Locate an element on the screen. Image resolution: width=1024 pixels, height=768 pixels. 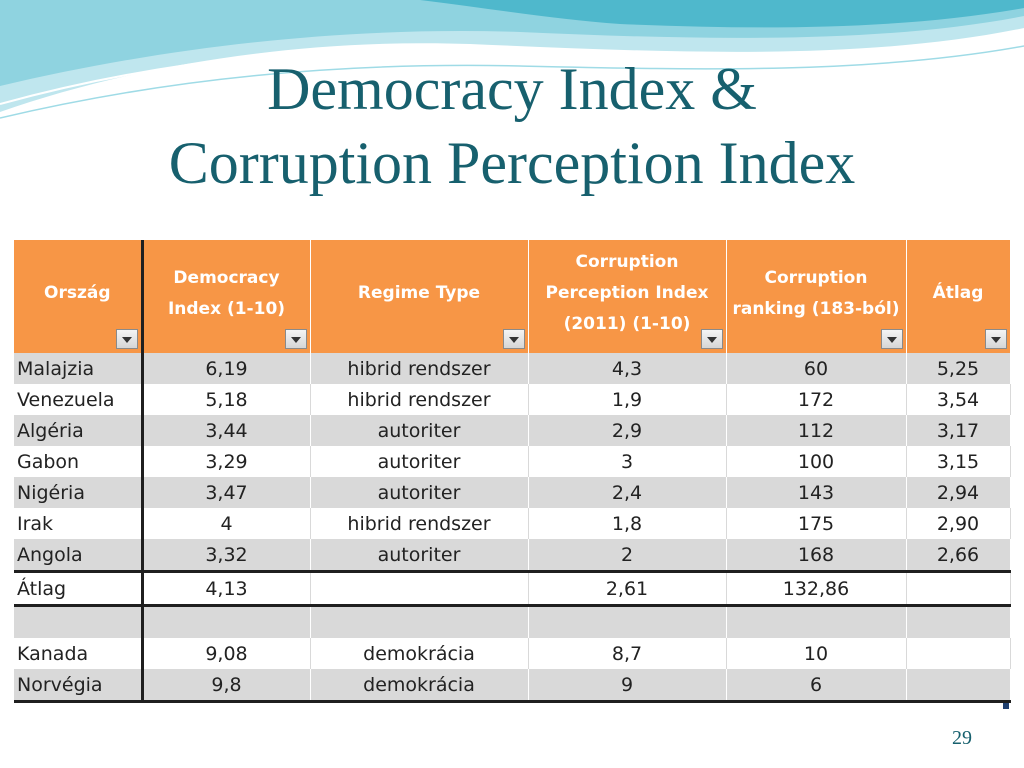
cell-country: Malajzia is located at coordinates (79, 368).